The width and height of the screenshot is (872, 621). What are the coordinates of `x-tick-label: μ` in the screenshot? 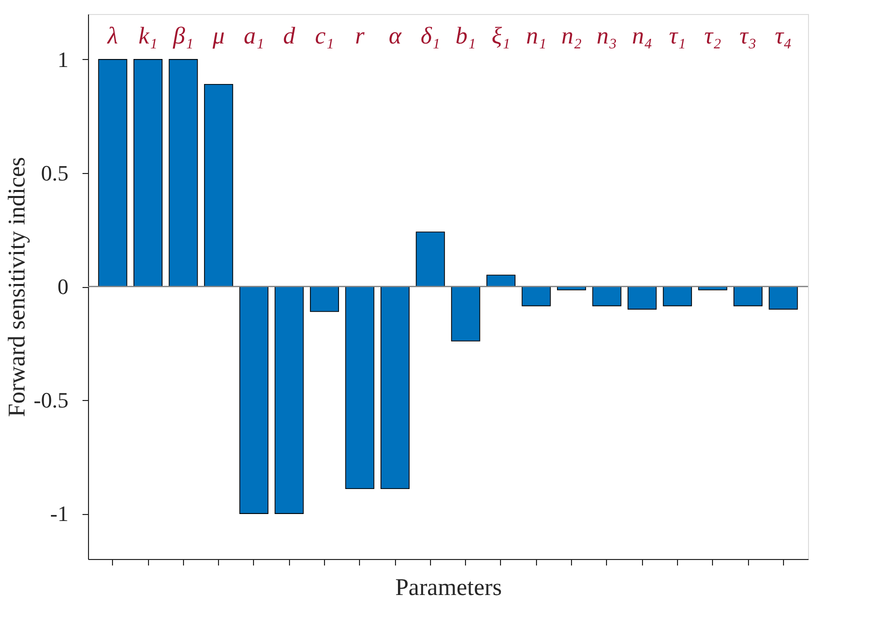 It's located at (218, 37).